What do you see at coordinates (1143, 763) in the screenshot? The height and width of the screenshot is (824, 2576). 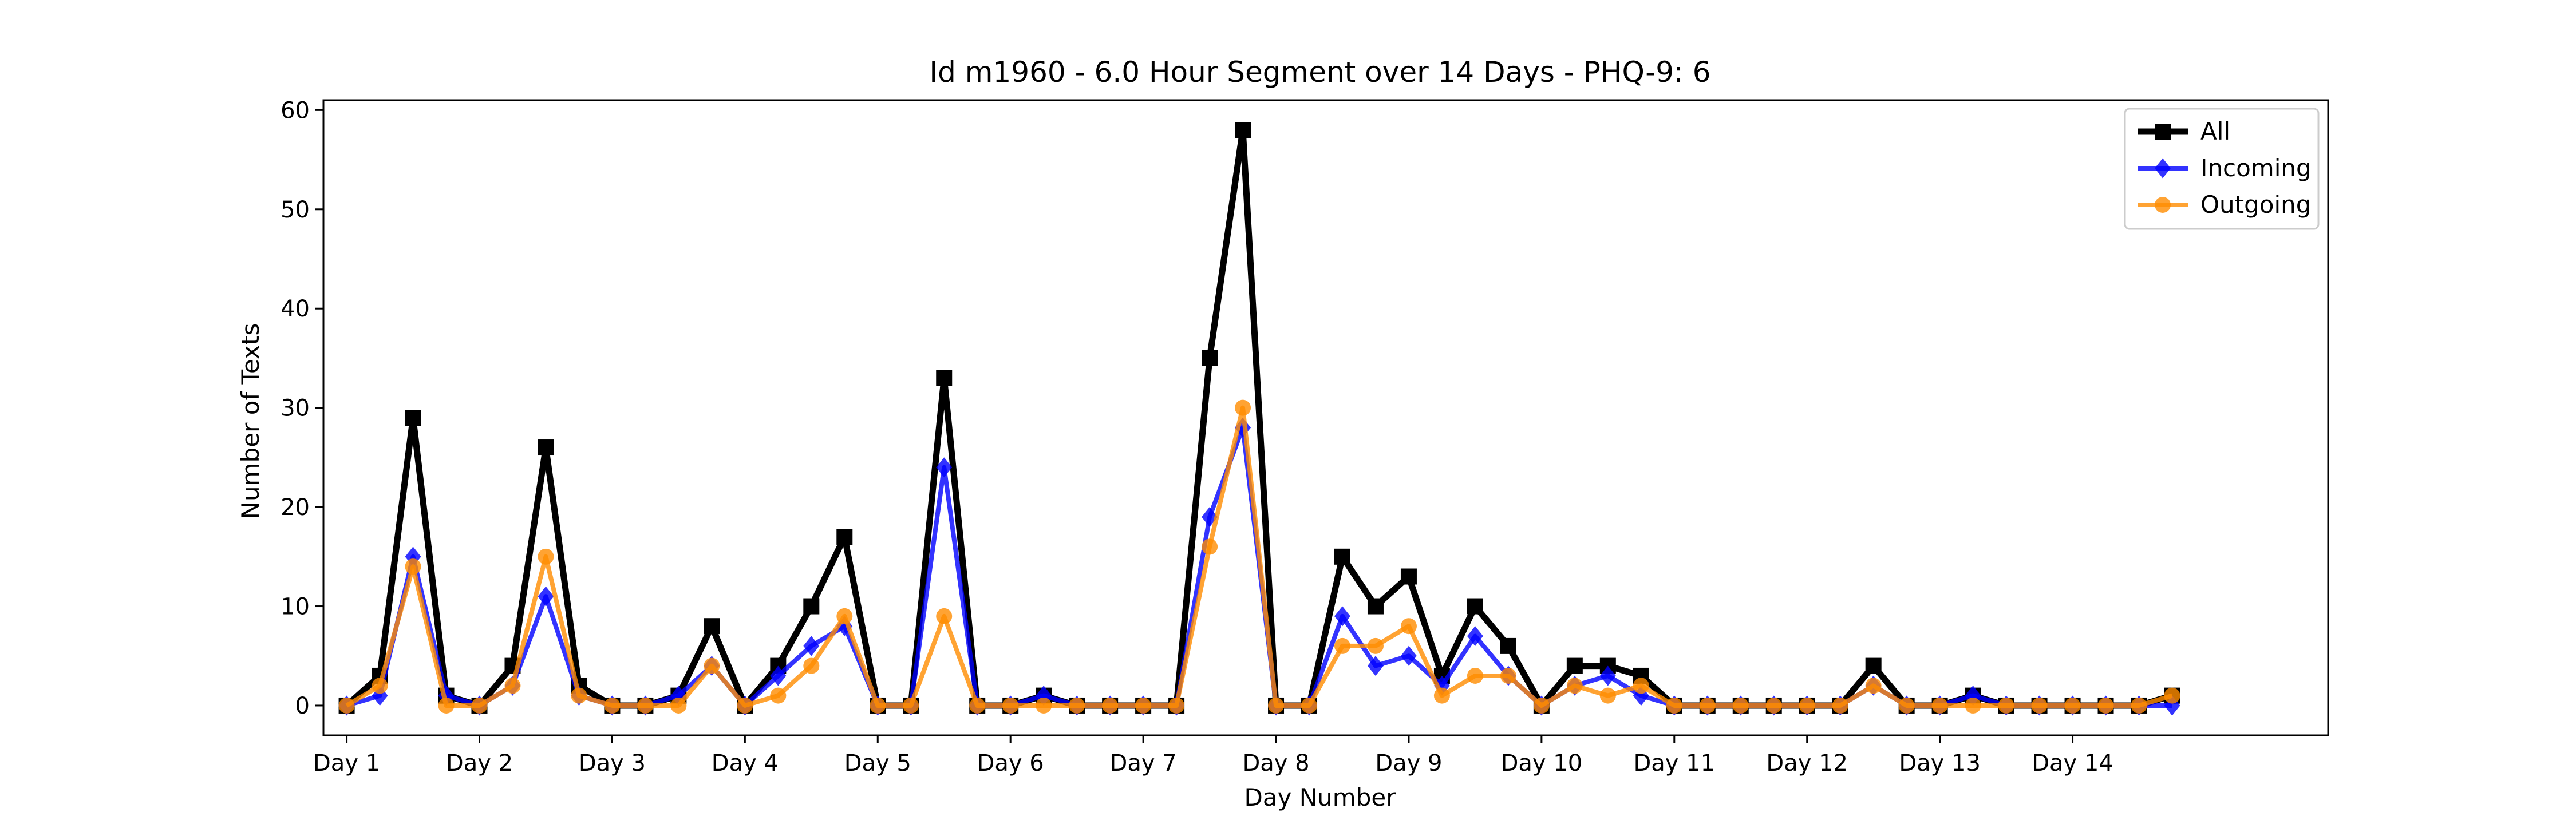 I see `x-tick-label: Day 7` at bounding box center [1143, 763].